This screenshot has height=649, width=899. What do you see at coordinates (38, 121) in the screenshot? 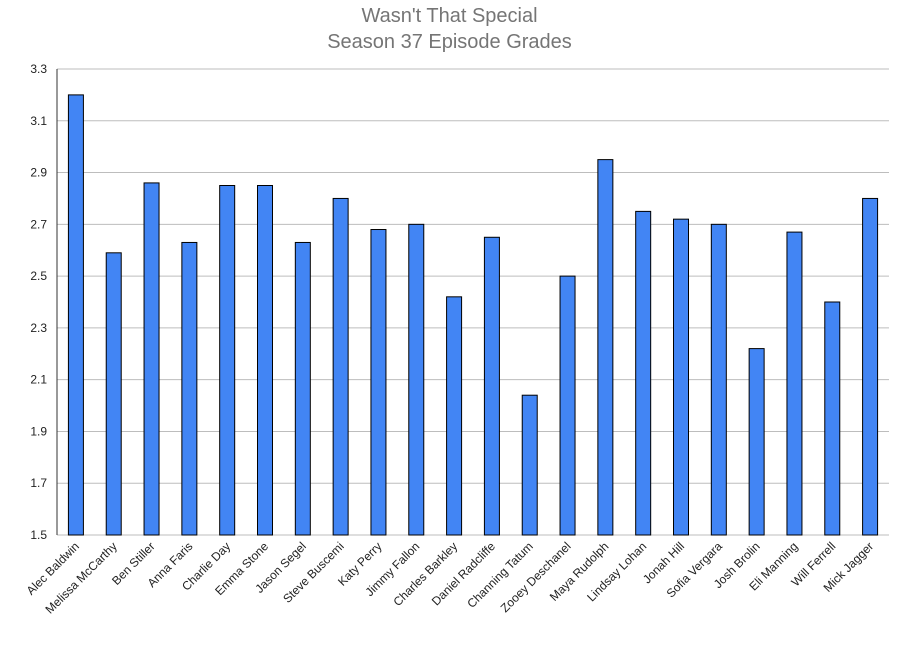
I see `y-tick-label: 3.1` at bounding box center [38, 121].